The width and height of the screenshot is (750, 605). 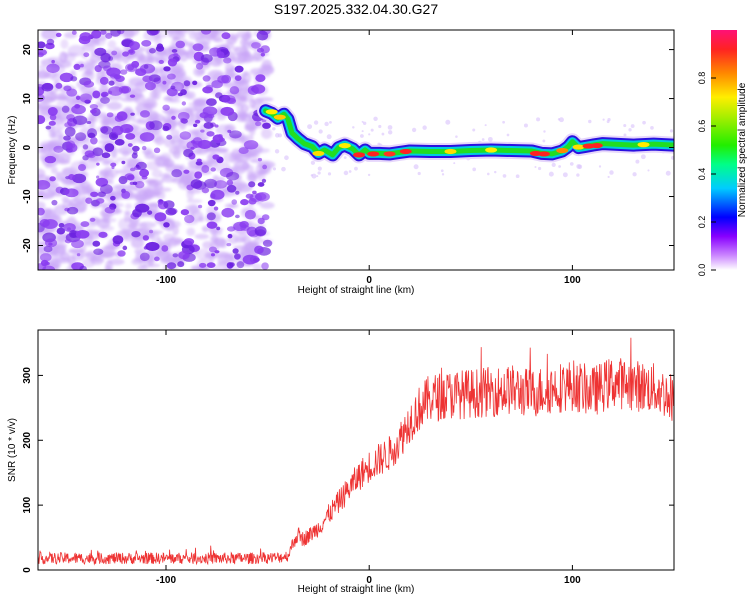 What do you see at coordinates (724, 150) in the screenshot?
I see `colorbar-gradient` at bounding box center [724, 150].